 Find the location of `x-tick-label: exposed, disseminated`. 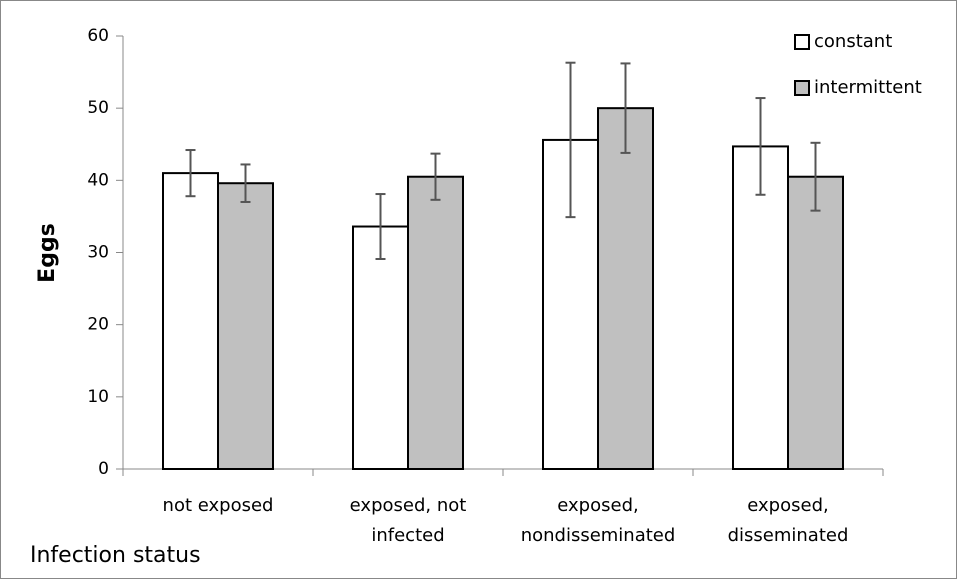

x-tick-label: exposed, disseminated is located at coordinates (788, 520).